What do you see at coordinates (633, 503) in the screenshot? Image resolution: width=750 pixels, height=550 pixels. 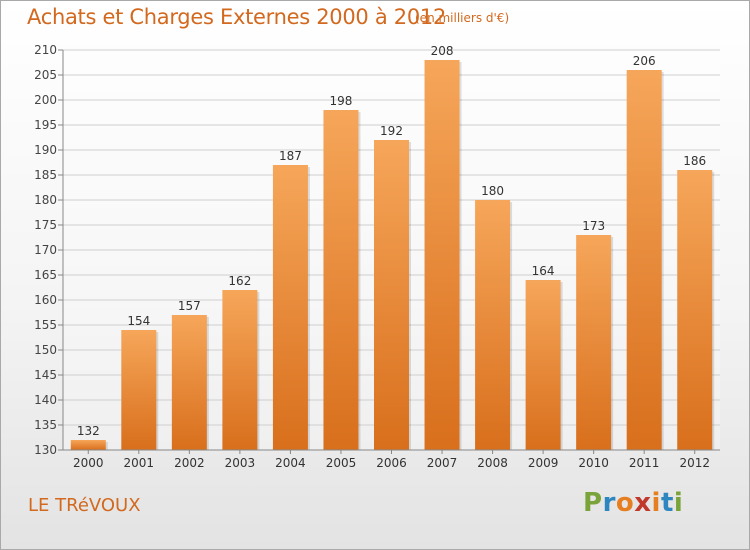 I see `proxiti-logo: Proxiti` at bounding box center [633, 503].